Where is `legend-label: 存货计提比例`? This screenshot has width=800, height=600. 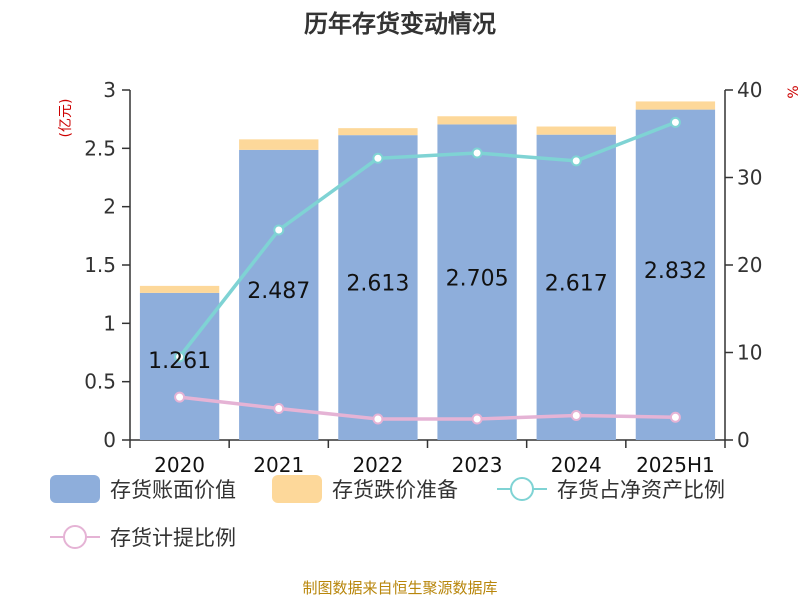
legend-label: 存货计提比例 is located at coordinates (173, 538).